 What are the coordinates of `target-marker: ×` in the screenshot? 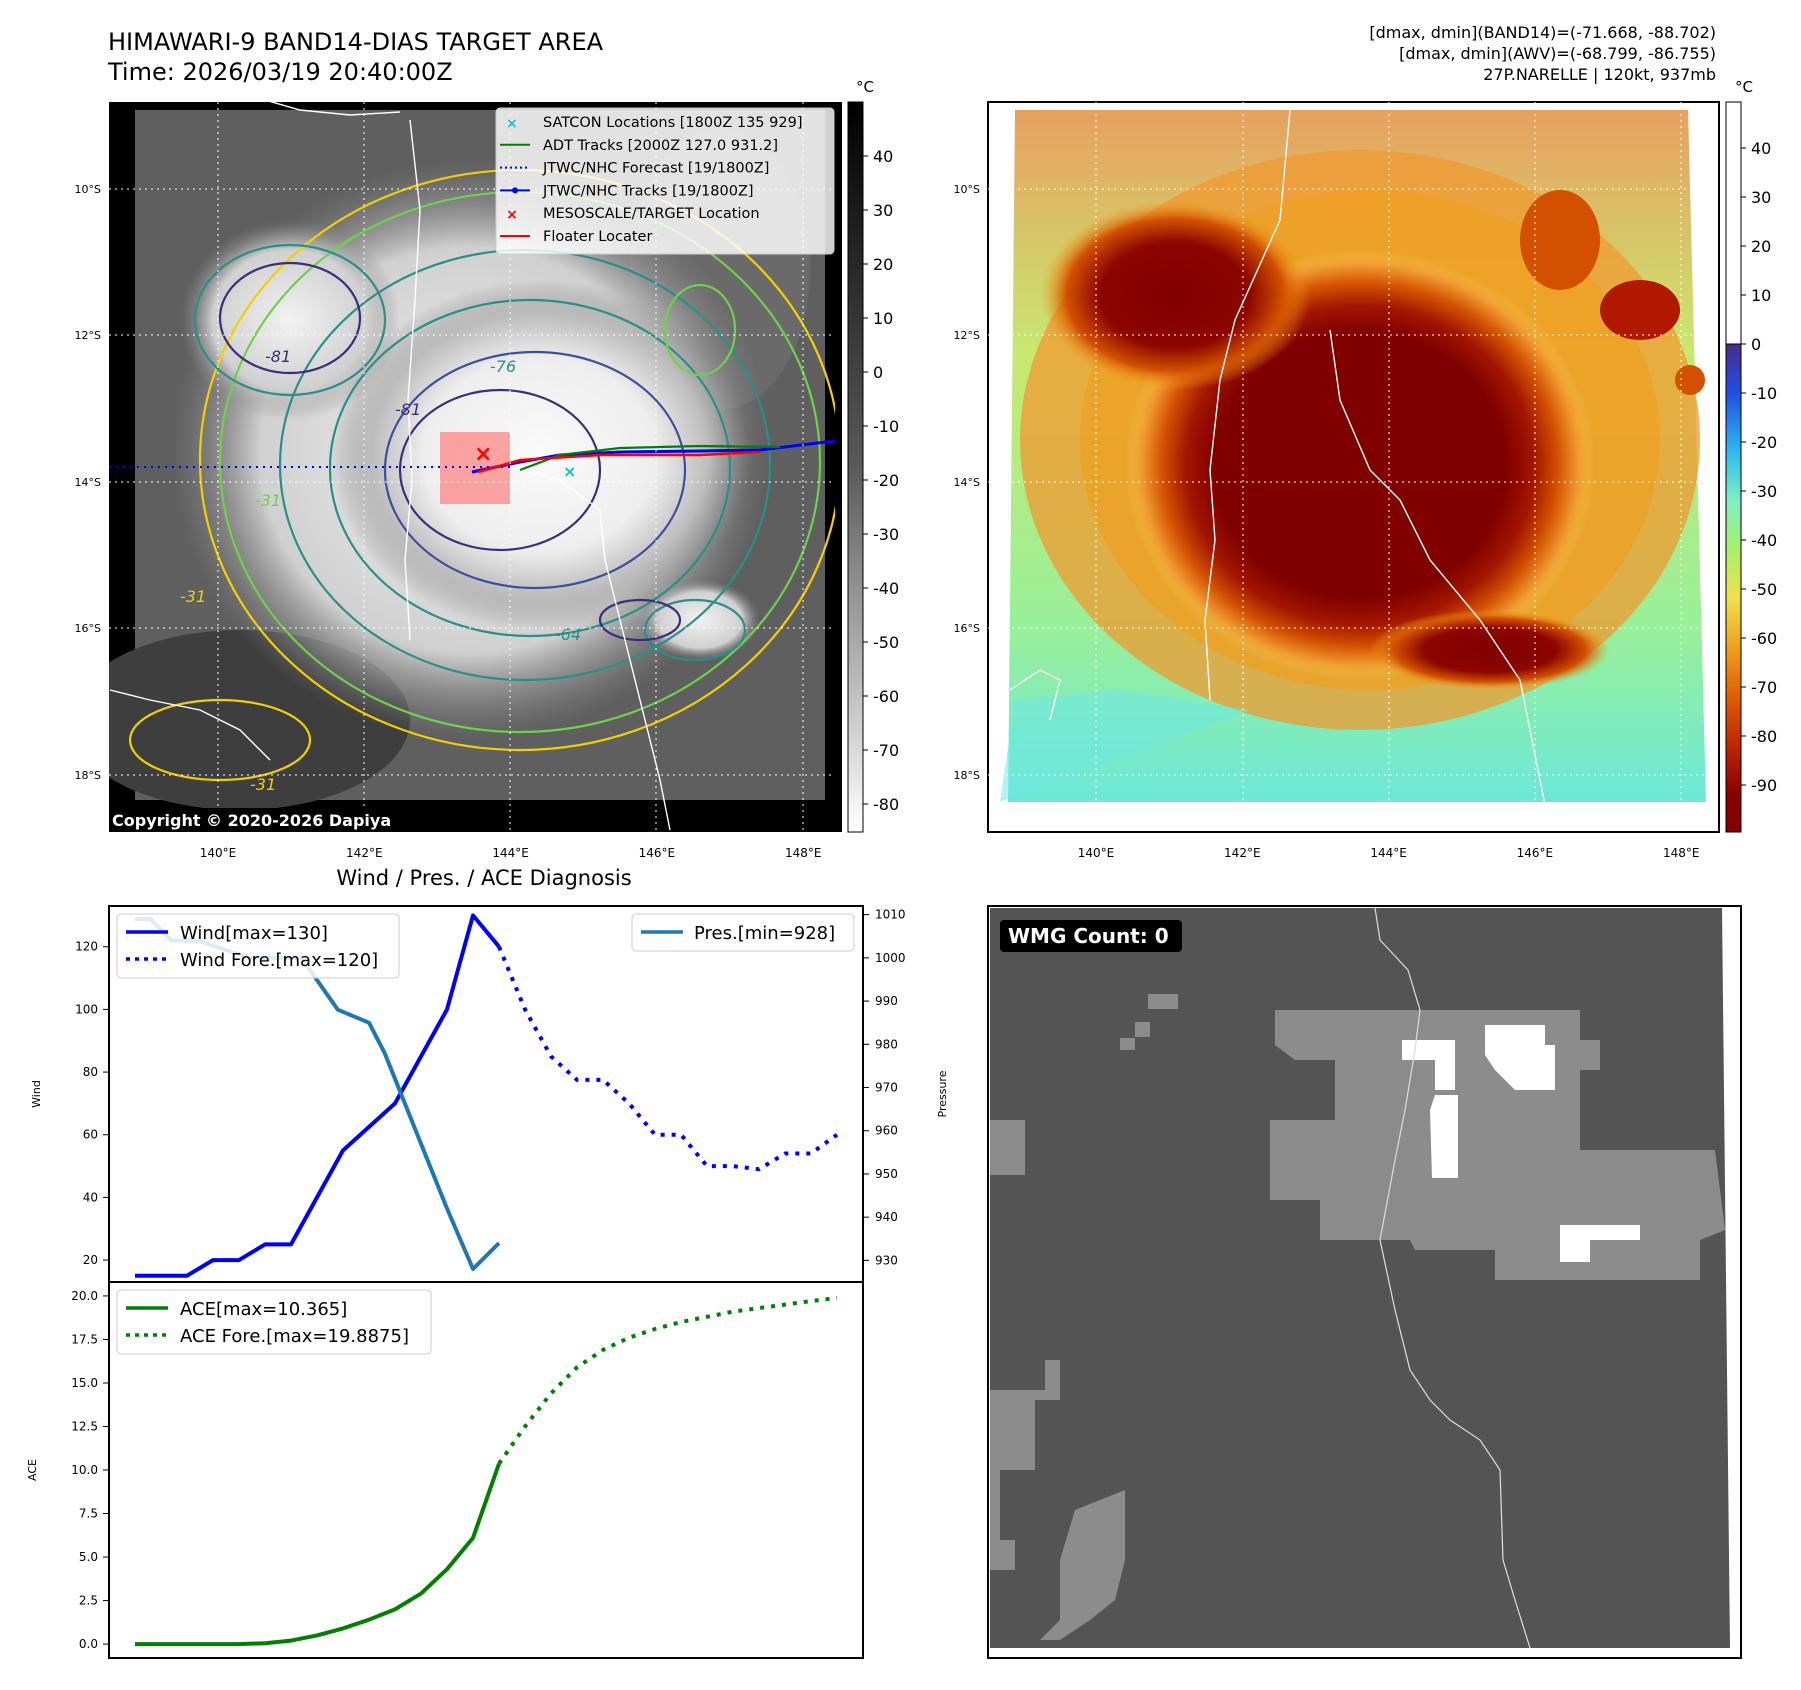 It's located at (483, 454).